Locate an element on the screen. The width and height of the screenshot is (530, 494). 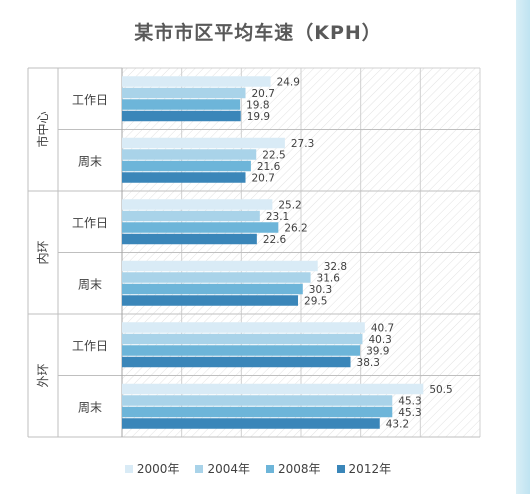
legend-item: 2004年 is located at coordinates (222, 468).